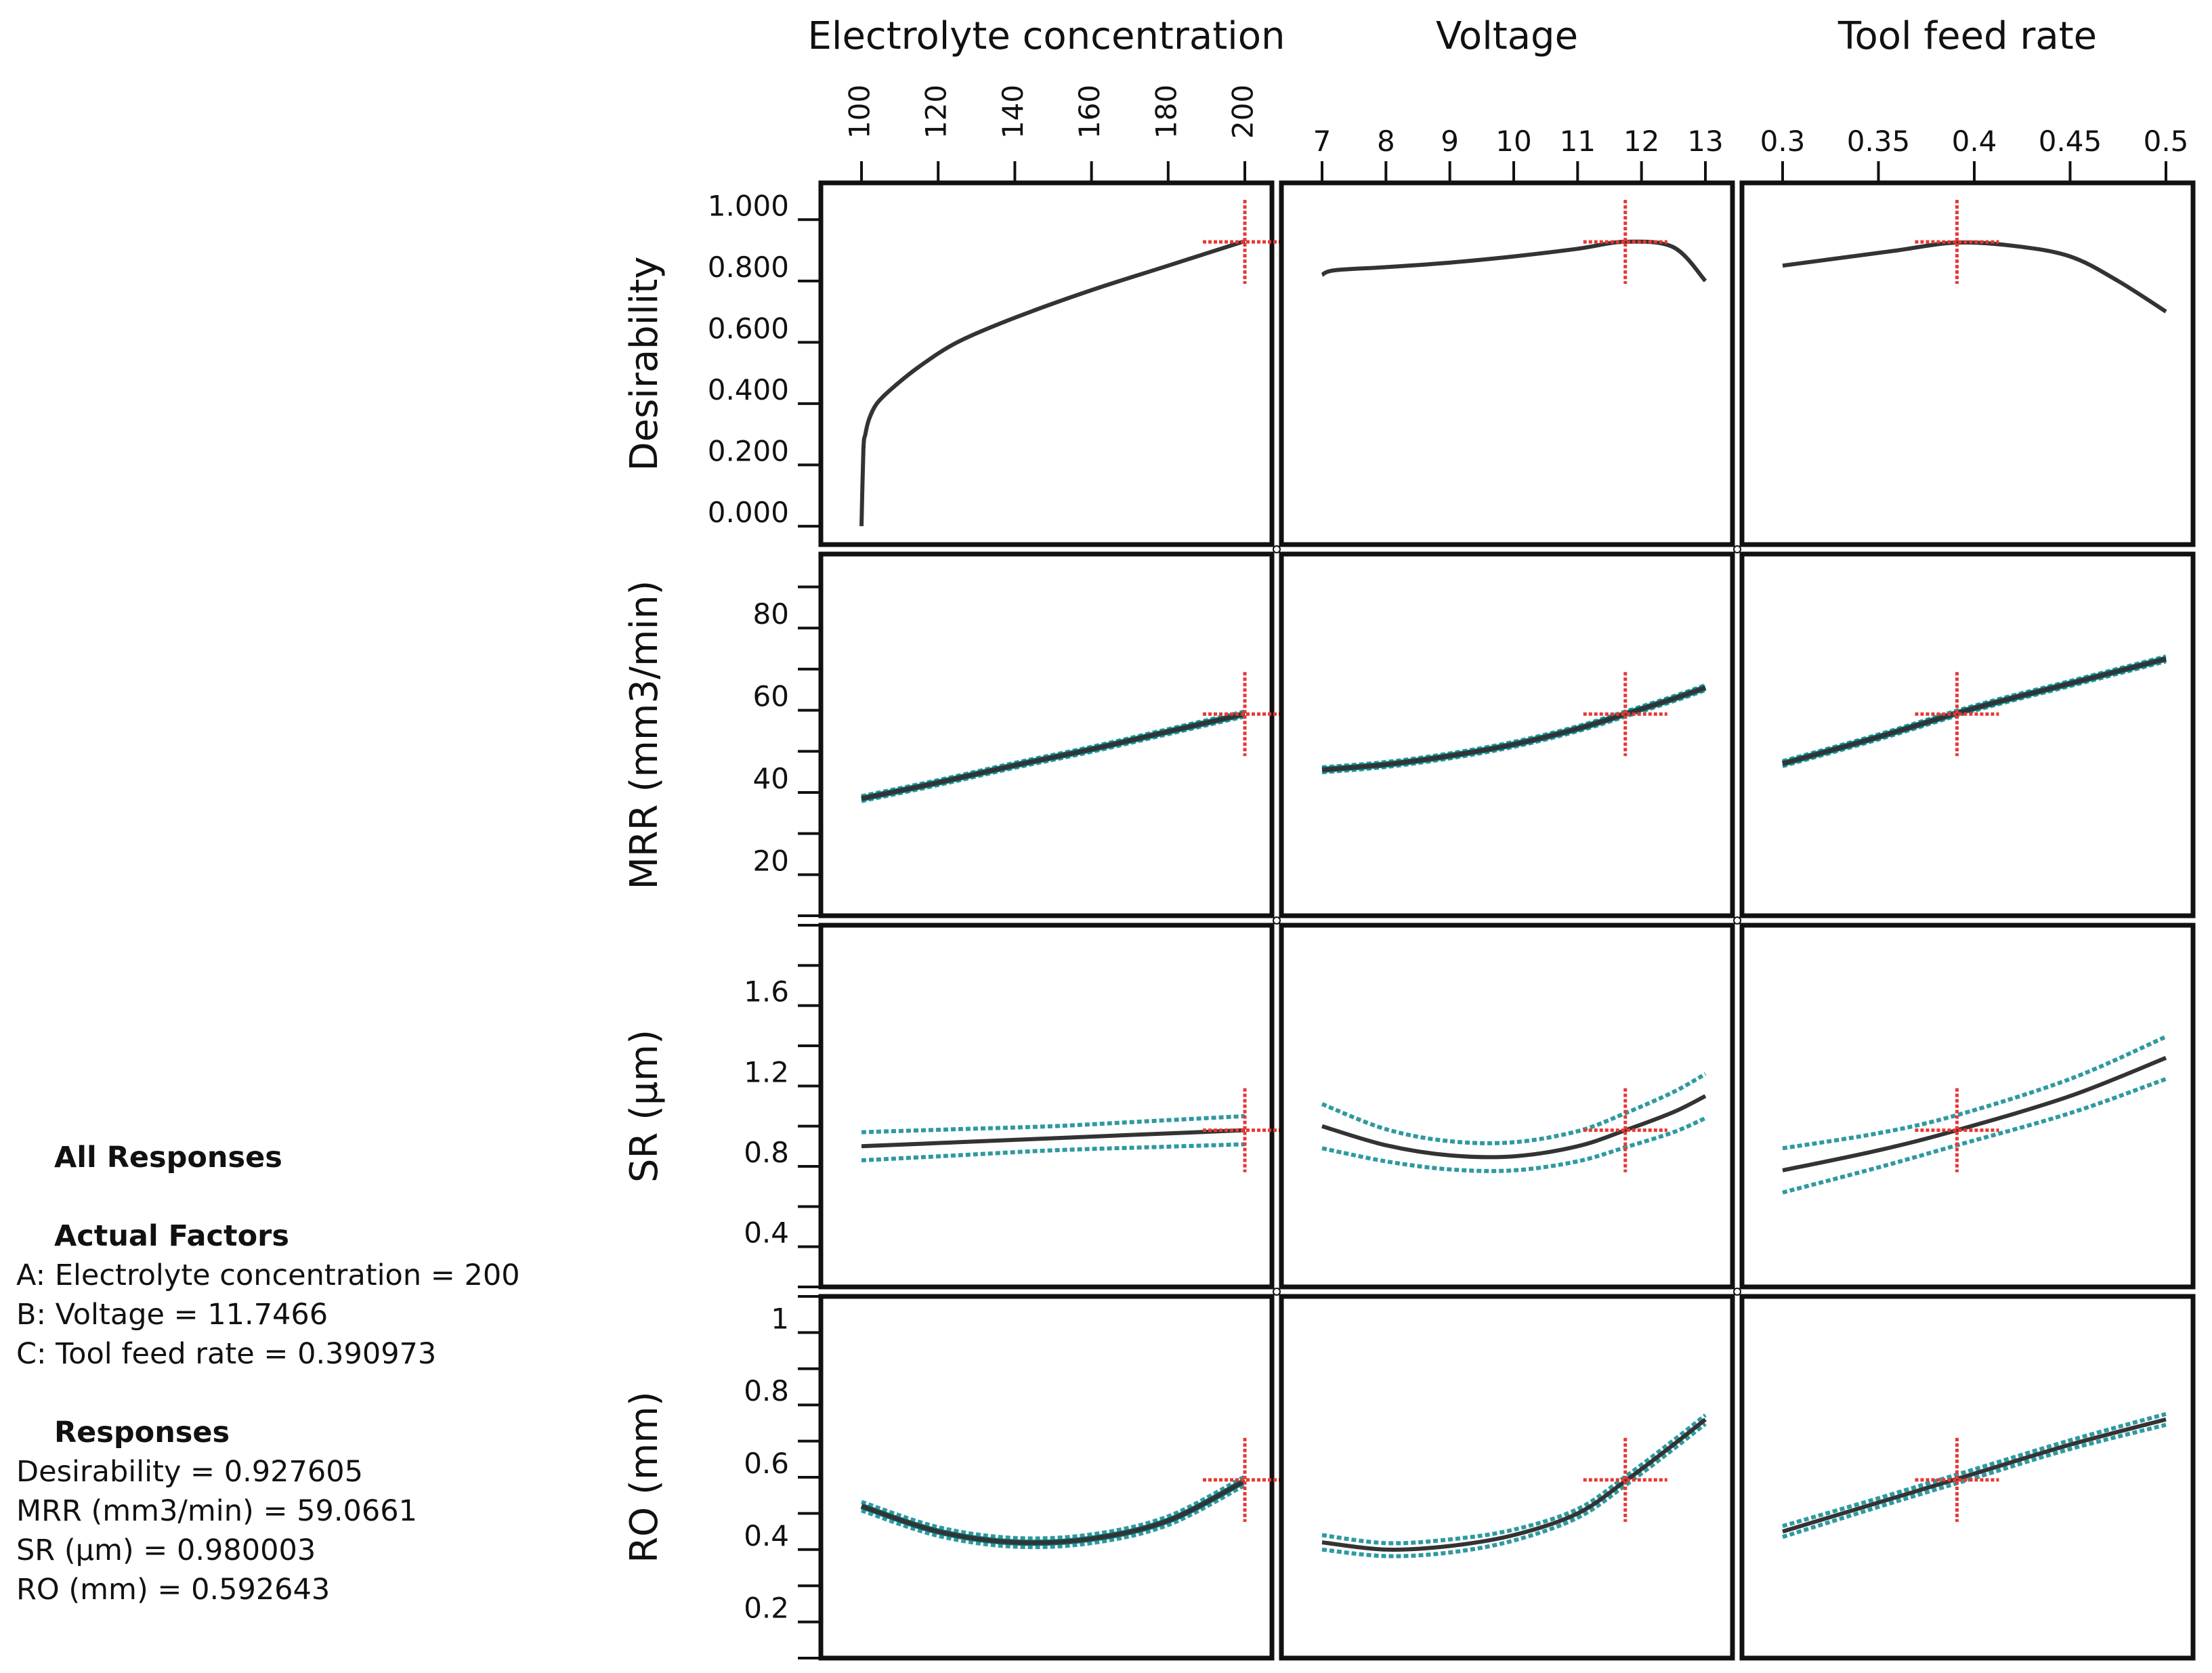 This screenshot has width=2212, height=1673. I want to click on panel-sr-m-electrolyte-concentration, so click(1052, 1106).